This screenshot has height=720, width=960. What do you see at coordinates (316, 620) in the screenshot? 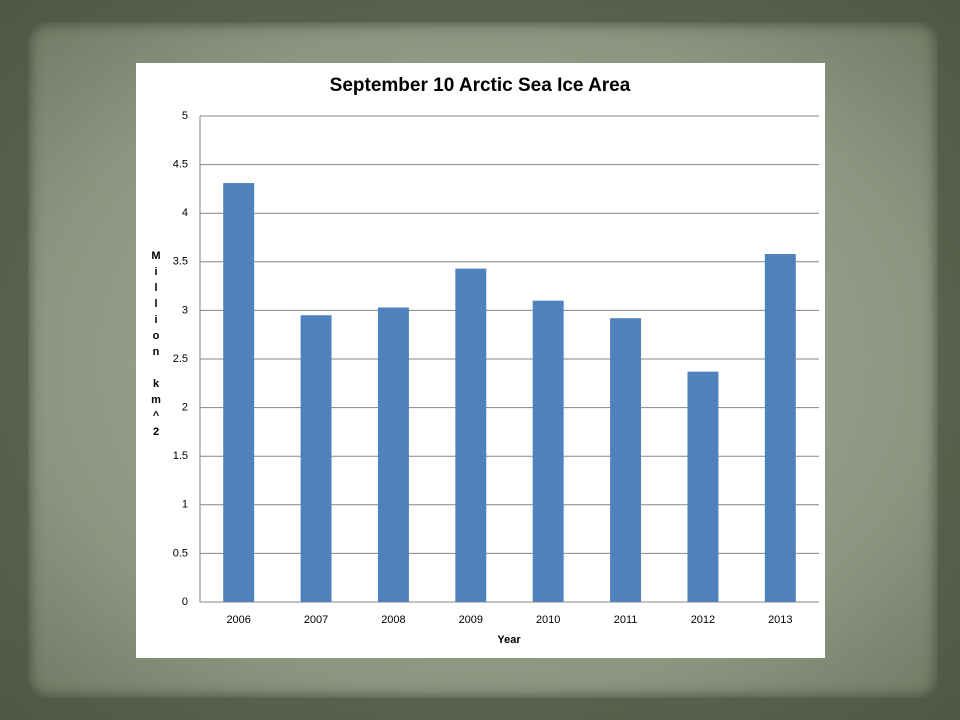
I see `x-tick-label: 2007` at bounding box center [316, 620].